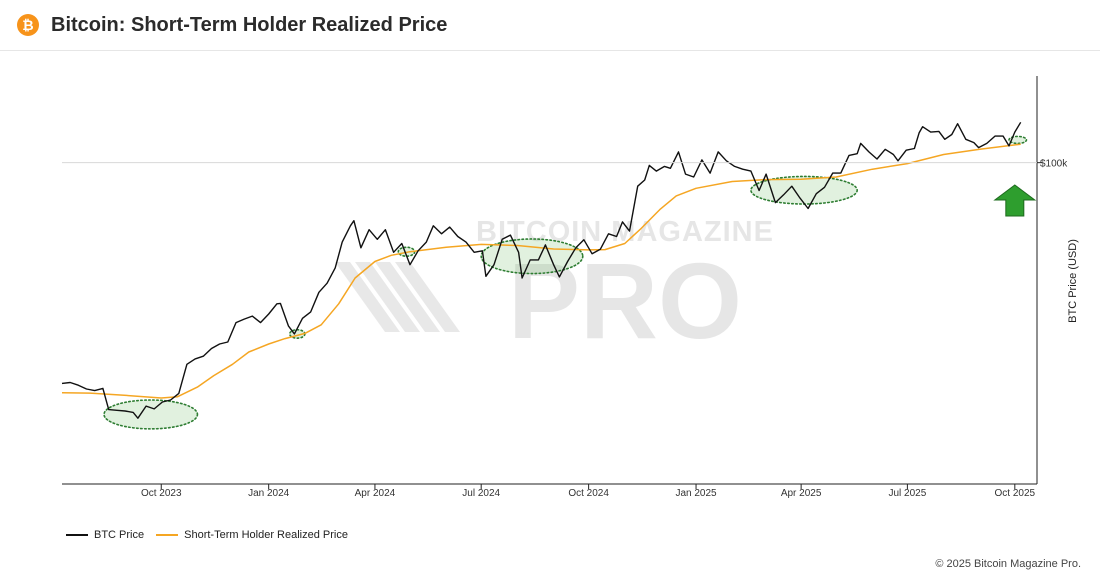  I want to click on annotation-markers, so click(1015, 200).